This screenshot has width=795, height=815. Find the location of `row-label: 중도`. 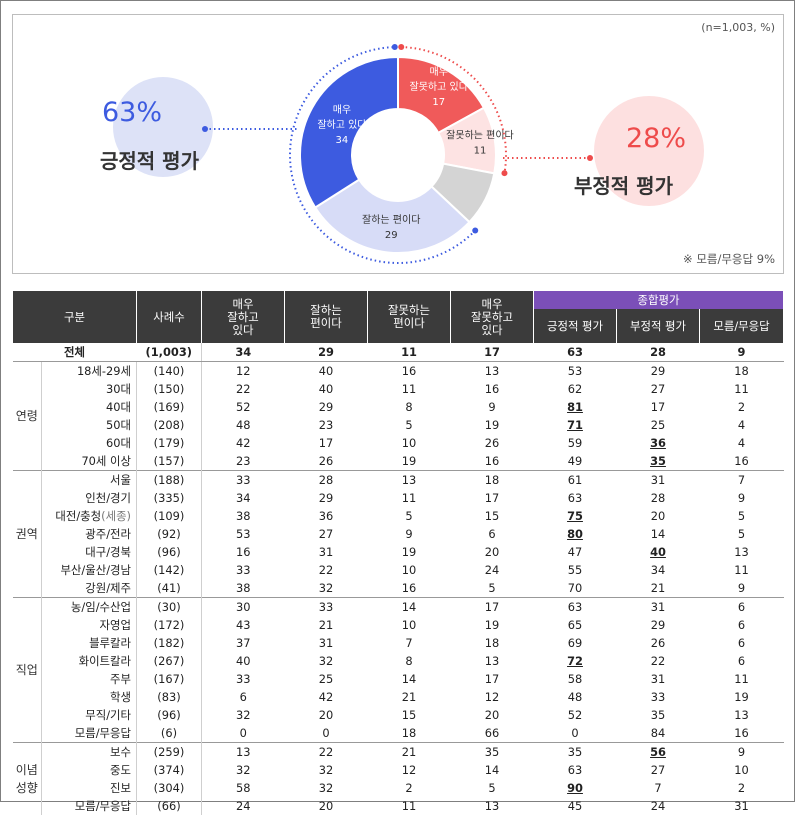

row-label: 중도 is located at coordinates (89, 770).